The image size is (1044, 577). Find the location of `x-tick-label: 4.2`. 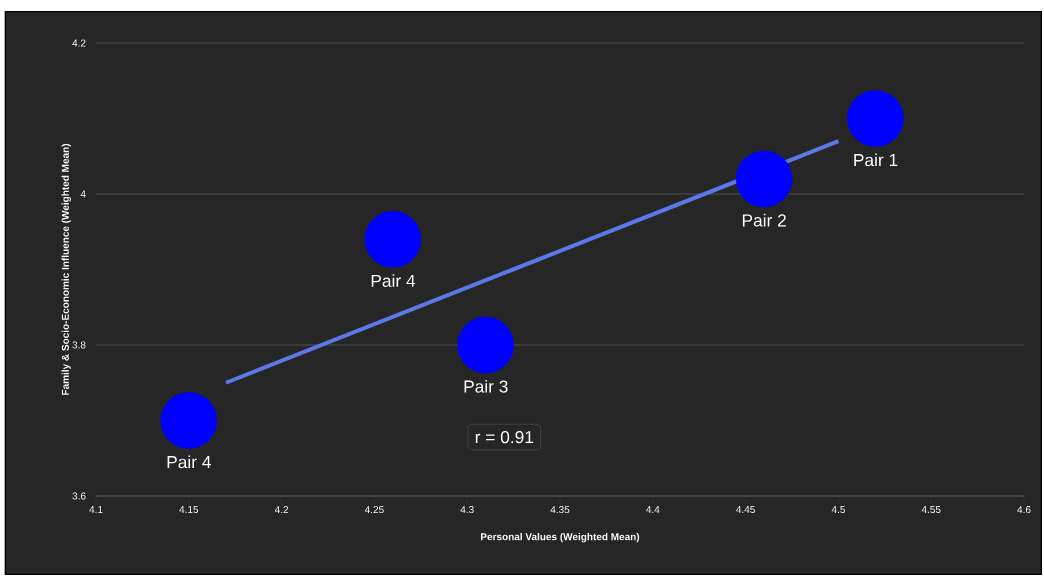

x-tick-label: 4.2 is located at coordinates (281, 510).